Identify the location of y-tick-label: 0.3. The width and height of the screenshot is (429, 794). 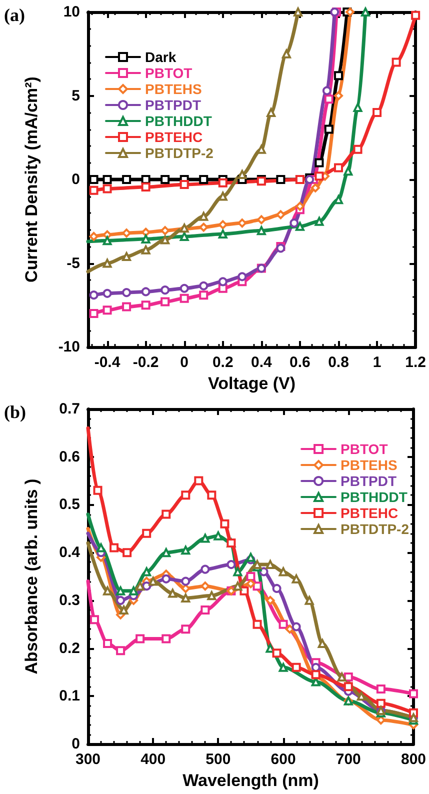
(69, 600).